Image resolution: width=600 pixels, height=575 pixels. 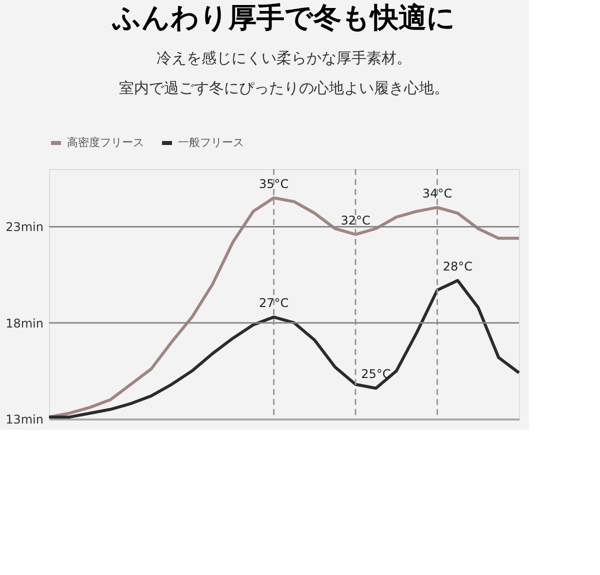 I want to click on y-tick-label: 23min, so click(x=25, y=227).